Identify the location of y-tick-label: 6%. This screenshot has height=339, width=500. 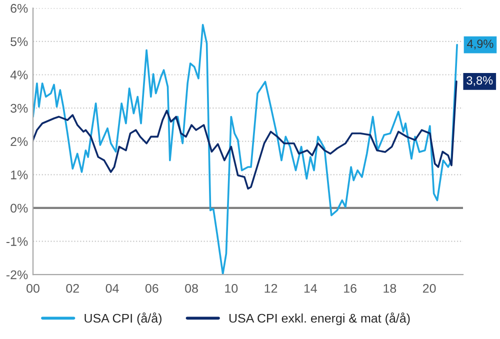
(19, 8).